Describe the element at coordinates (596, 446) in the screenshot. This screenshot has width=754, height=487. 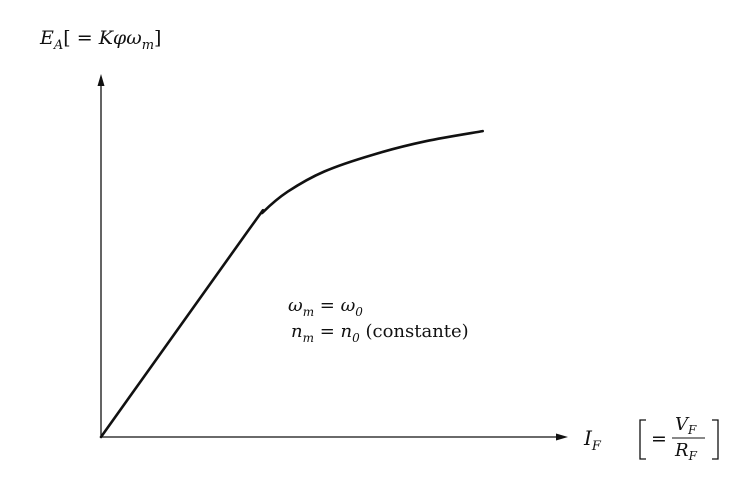
I see `xlabel-main-sub: F` at that location.